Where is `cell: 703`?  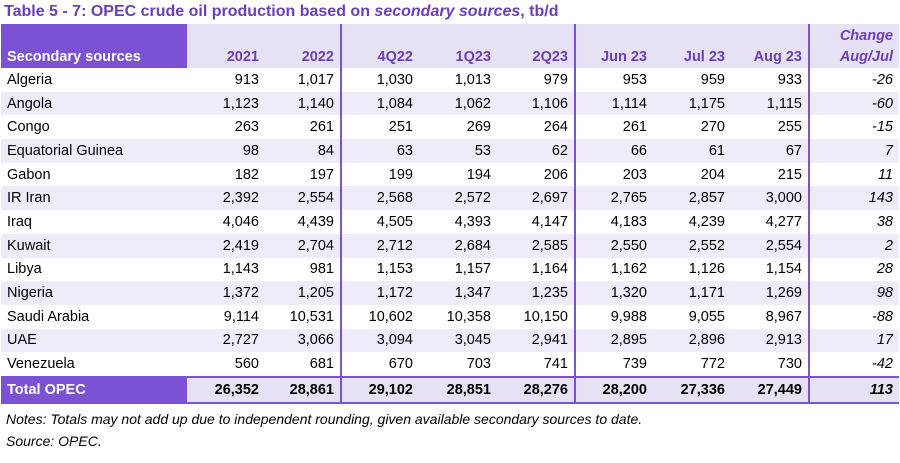 cell: 703 is located at coordinates (478, 364).